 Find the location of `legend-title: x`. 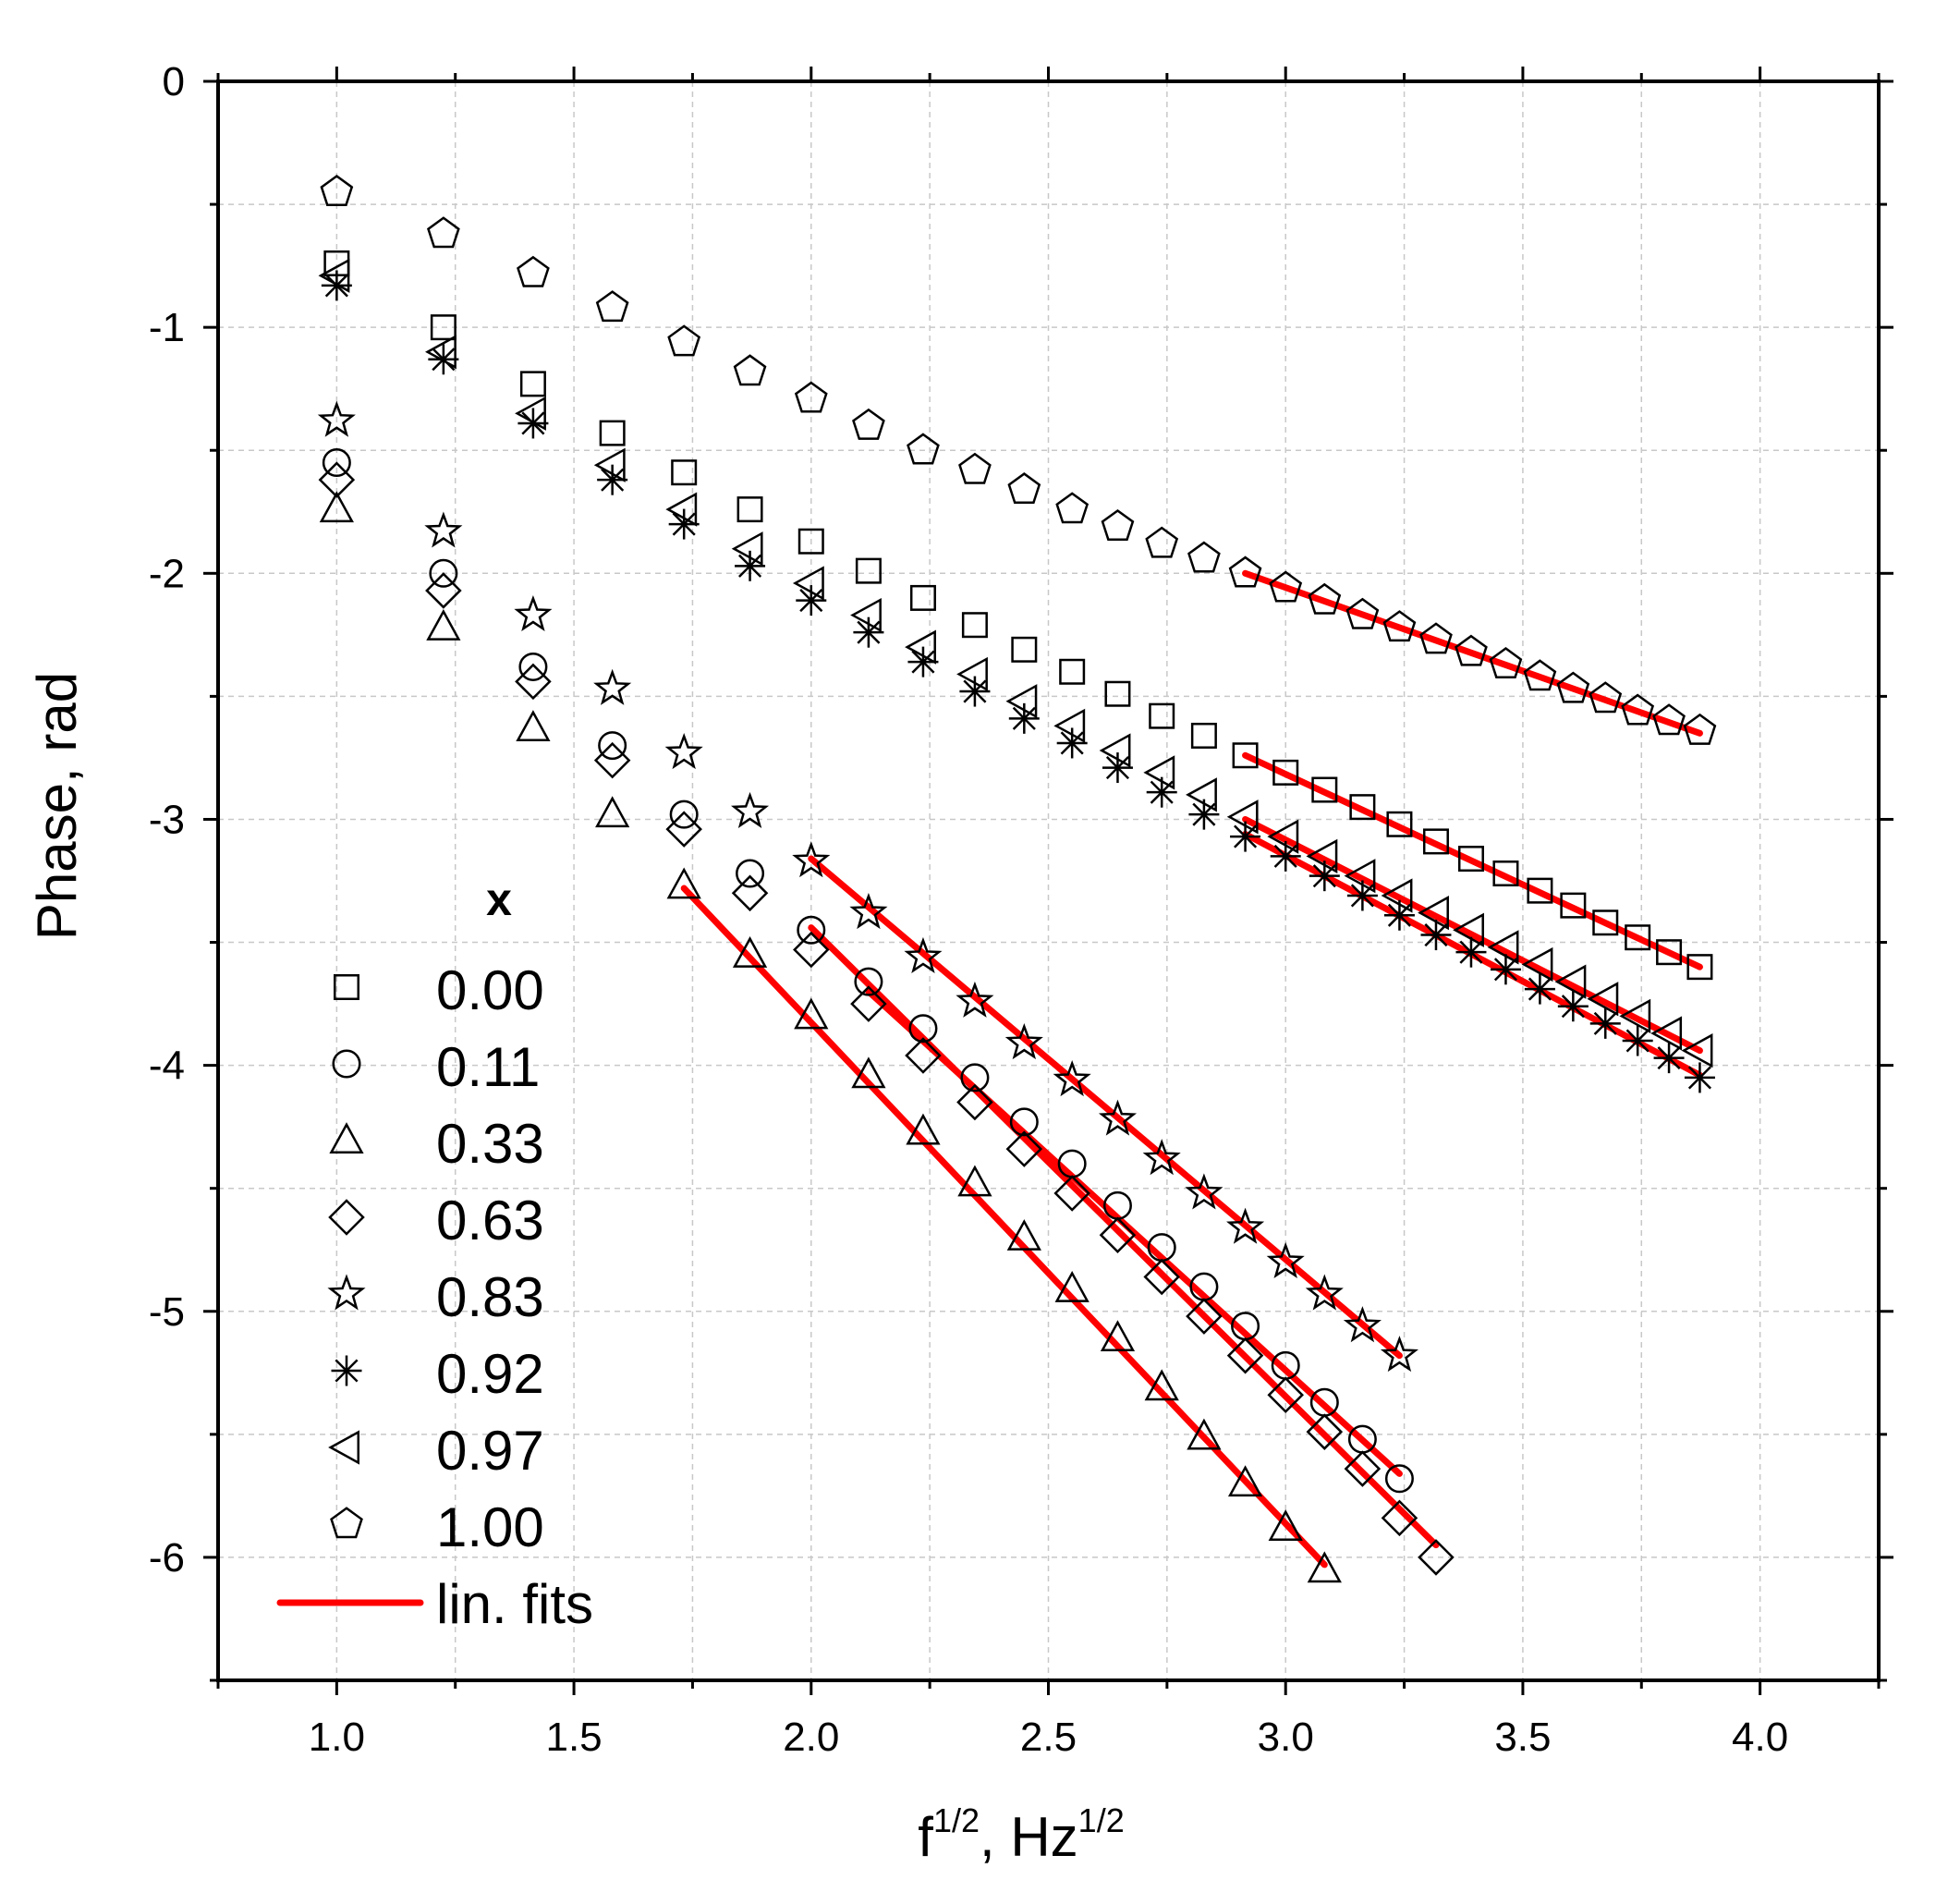

legend-title: x is located at coordinates (499, 899).